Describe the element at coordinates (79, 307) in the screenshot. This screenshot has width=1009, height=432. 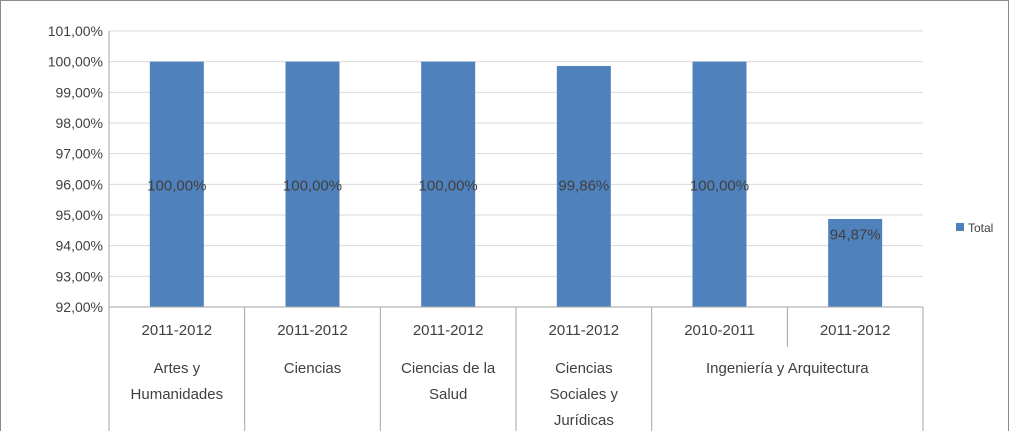
I see `y-tick-label: 92,00%` at that location.